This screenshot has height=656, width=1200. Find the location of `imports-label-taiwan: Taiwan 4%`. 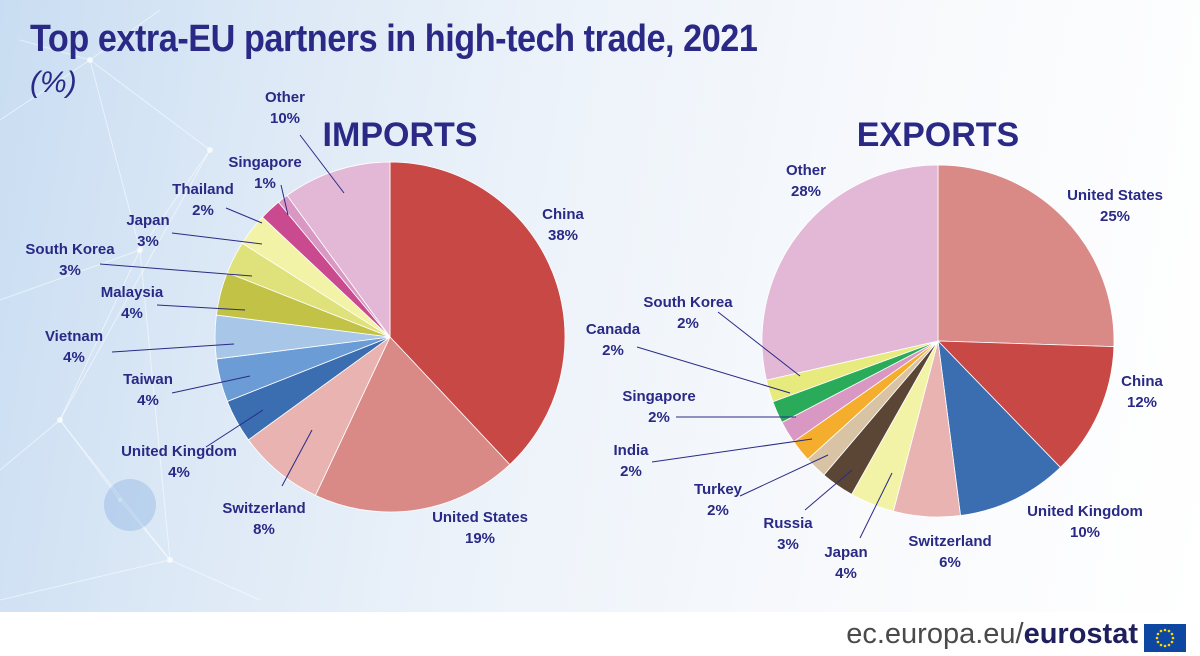

imports-label-taiwan: Taiwan 4% is located at coordinates (148, 390).